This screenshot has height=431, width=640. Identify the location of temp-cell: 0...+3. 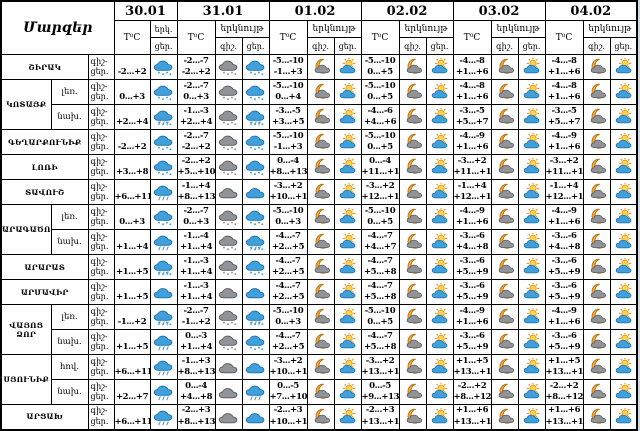
(132, 217).